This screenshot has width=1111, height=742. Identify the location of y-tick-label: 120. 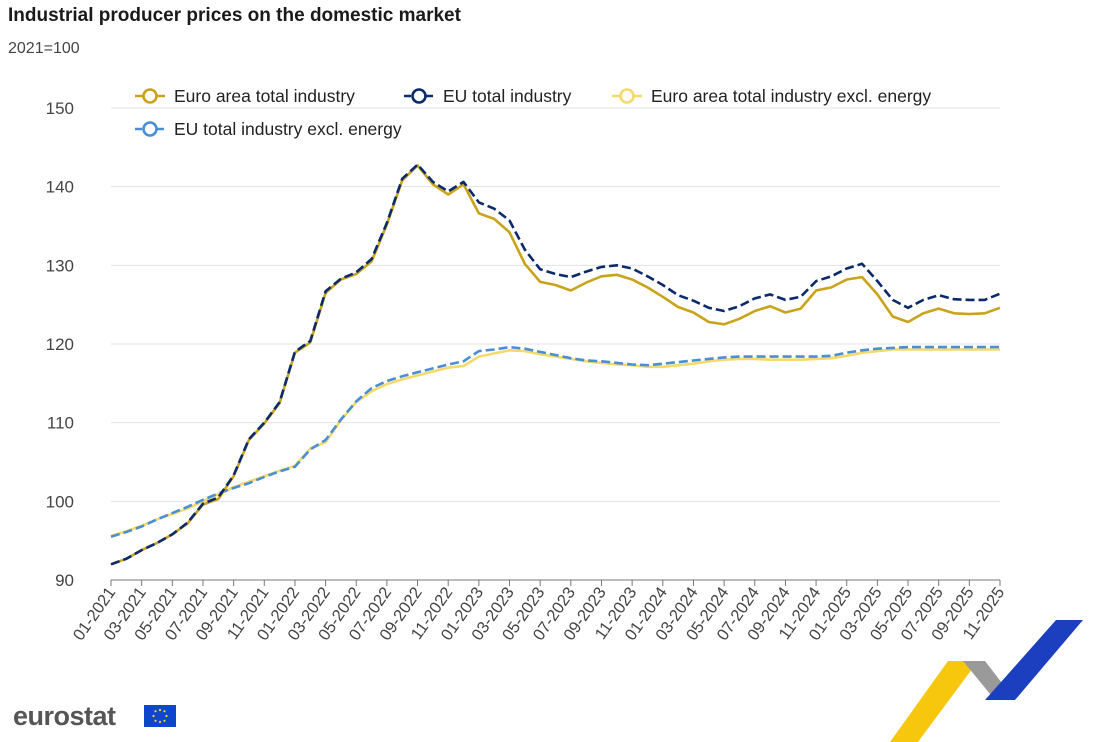
(60, 344).